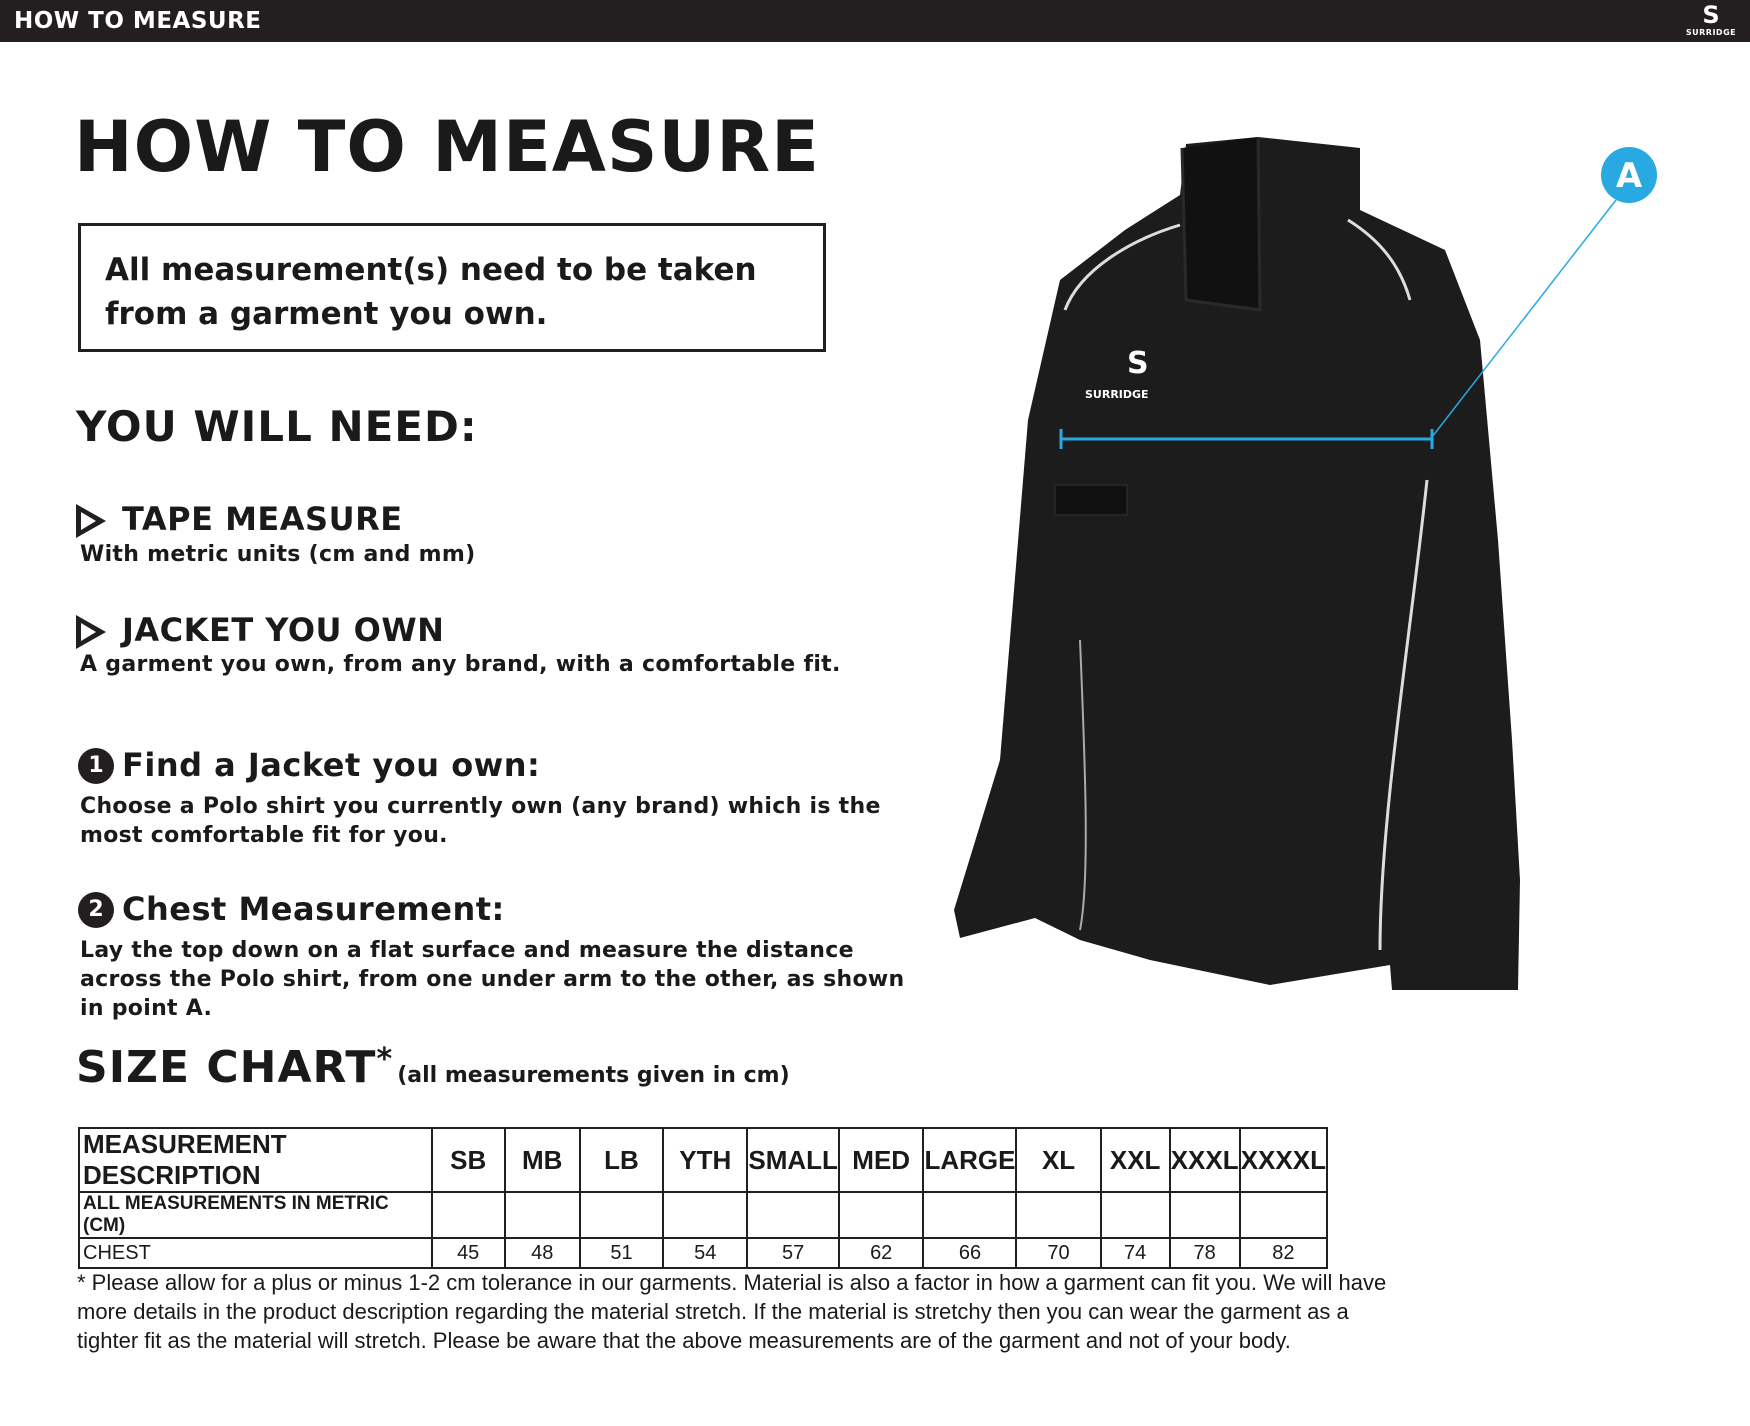 Image resolution: width=1750 pixels, height=1426 pixels. Describe the element at coordinates (1135, 1253) in the screenshot. I see `chest-value-cell: 74` at that location.